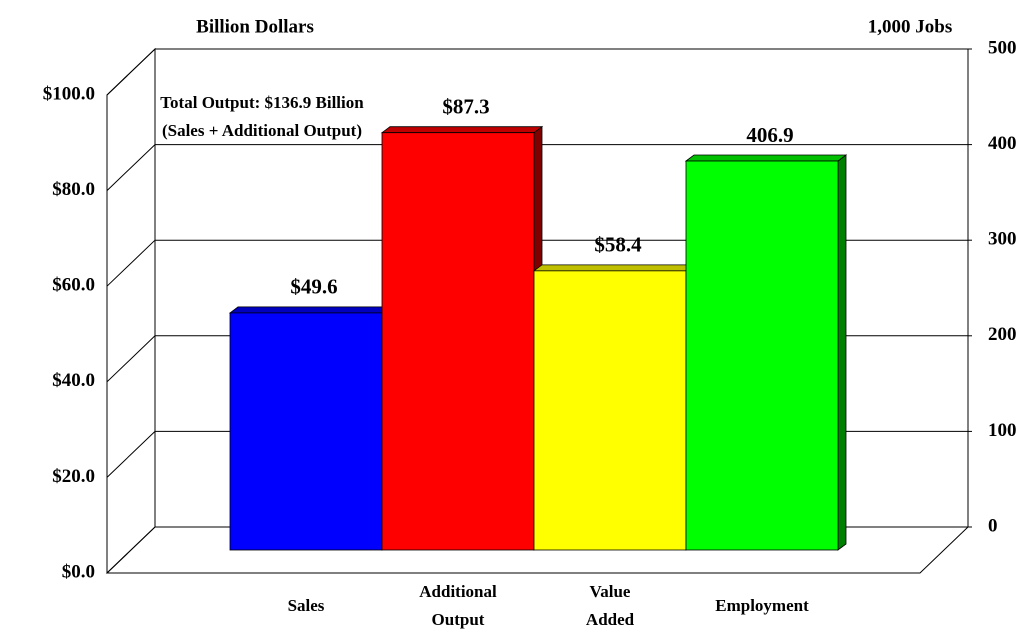 This screenshot has width=1036, height=630. Describe the element at coordinates (769, 135) in the screenshot. I see `value-label: 406.9` at that location.